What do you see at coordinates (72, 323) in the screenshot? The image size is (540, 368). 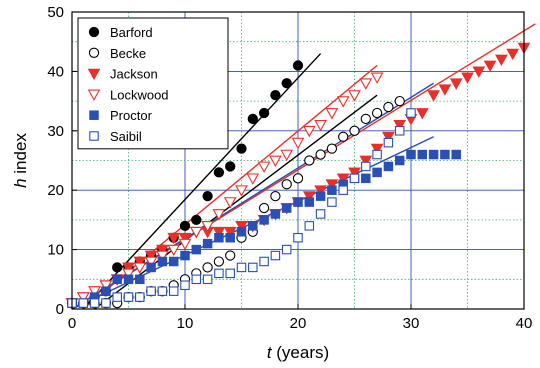 I see `x-tick-label: 0` at bounding box center [72, 323].